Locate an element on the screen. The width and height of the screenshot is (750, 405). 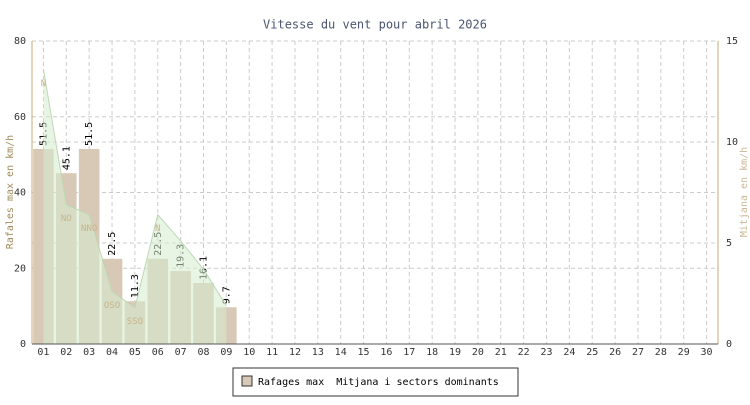
x-tick-label: 05 is located at coordinates (135, 352).